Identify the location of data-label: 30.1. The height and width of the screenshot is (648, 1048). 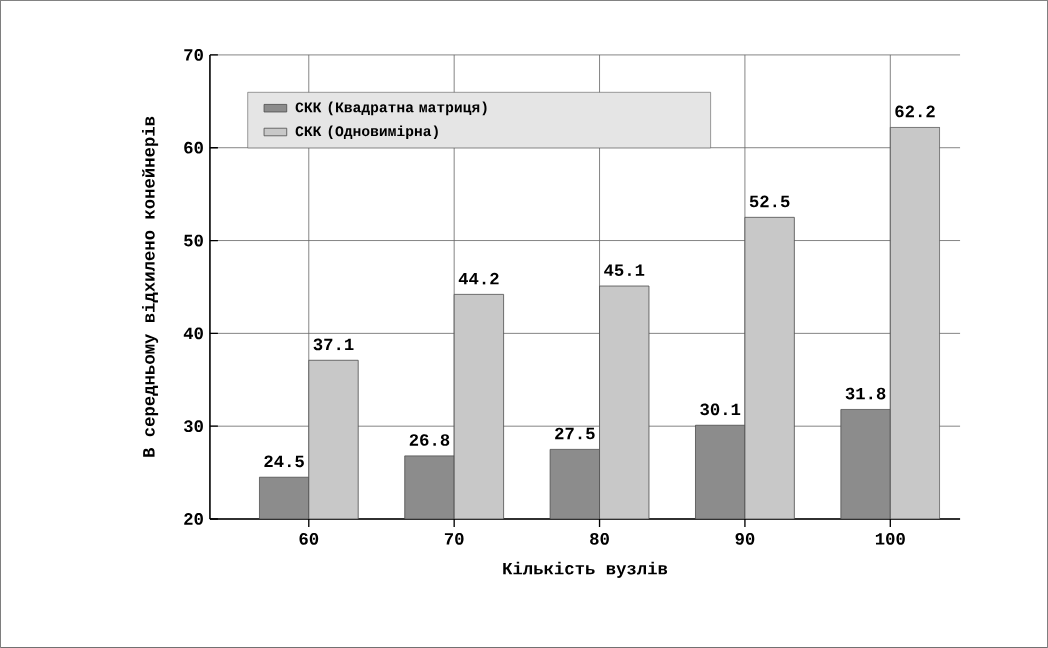
(720, 409).